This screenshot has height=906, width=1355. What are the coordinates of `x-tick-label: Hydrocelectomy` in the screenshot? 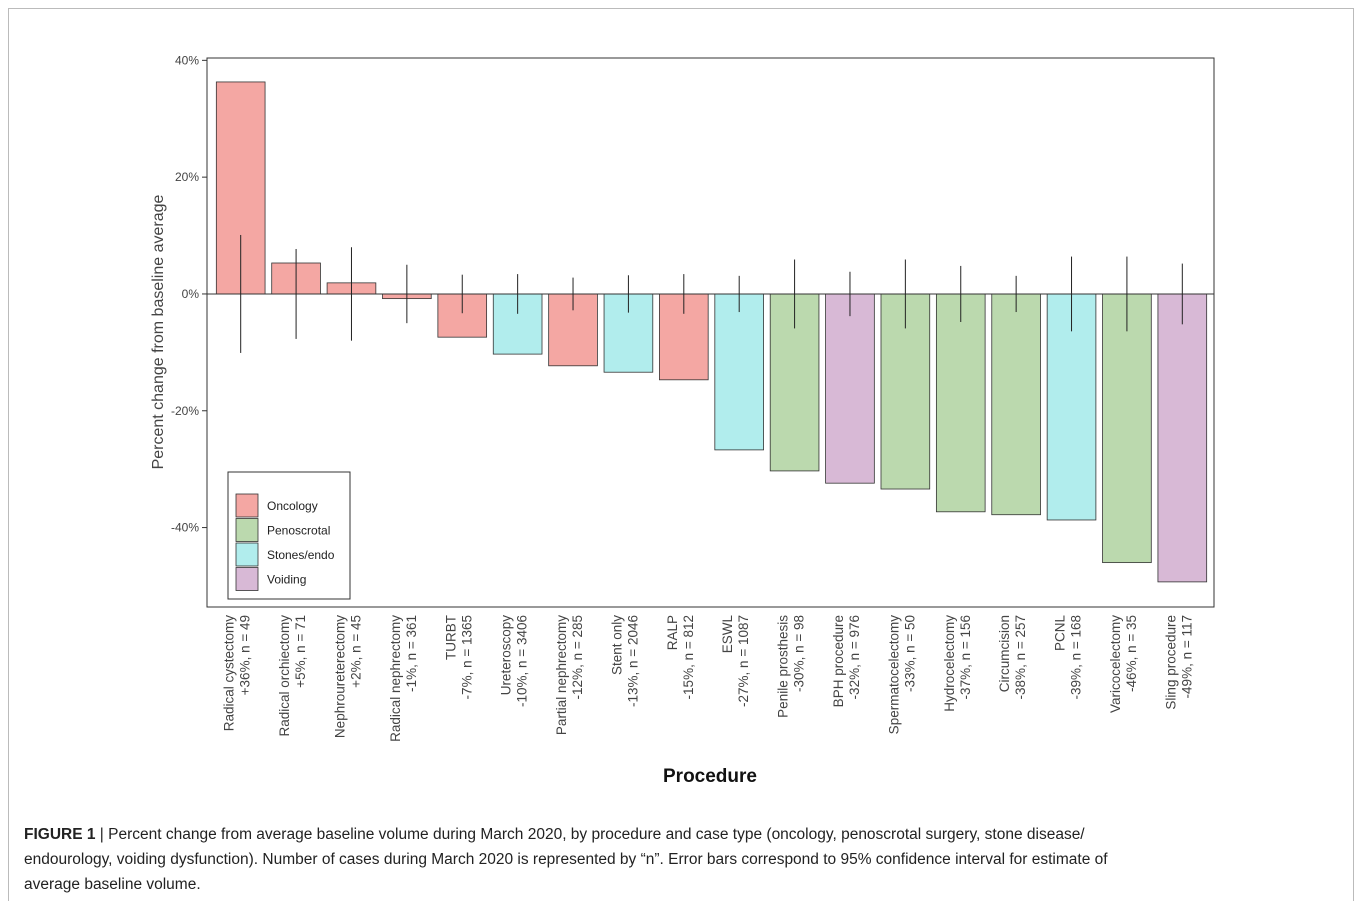 It's located at (949, 663).